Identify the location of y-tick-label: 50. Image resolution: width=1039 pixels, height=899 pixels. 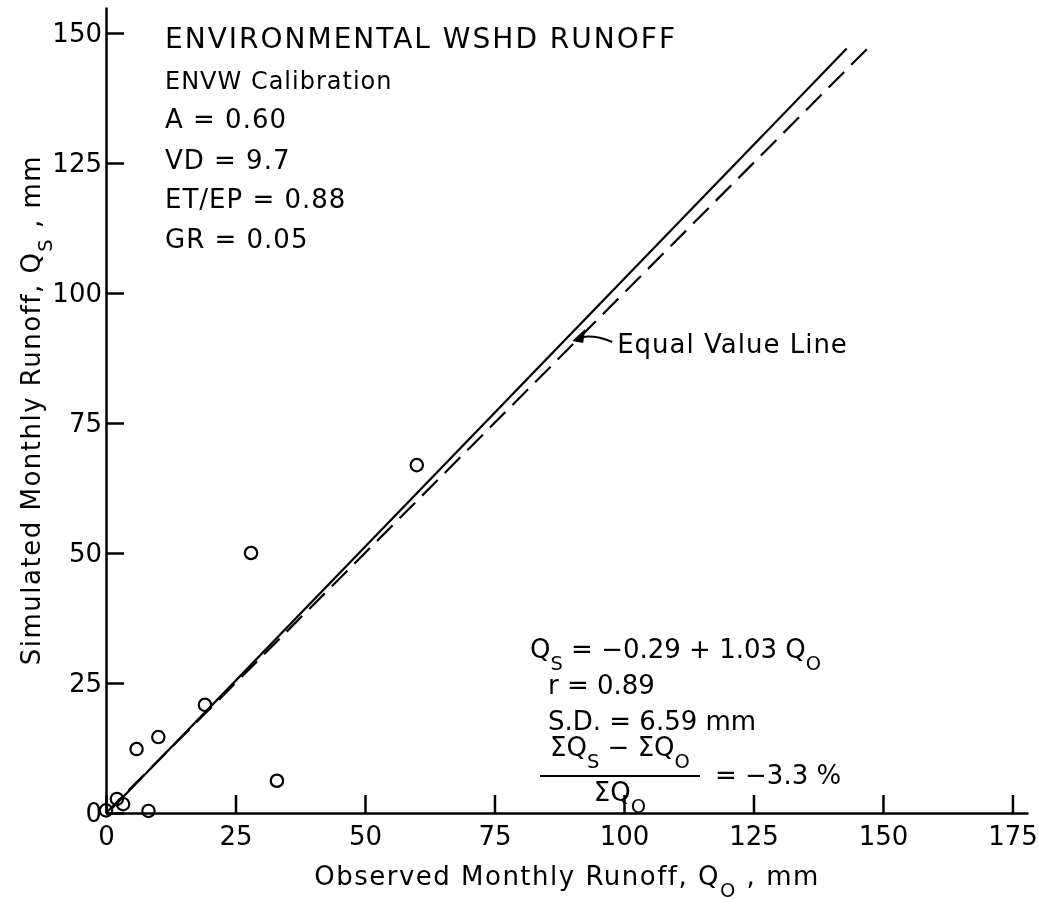
(85, 552).